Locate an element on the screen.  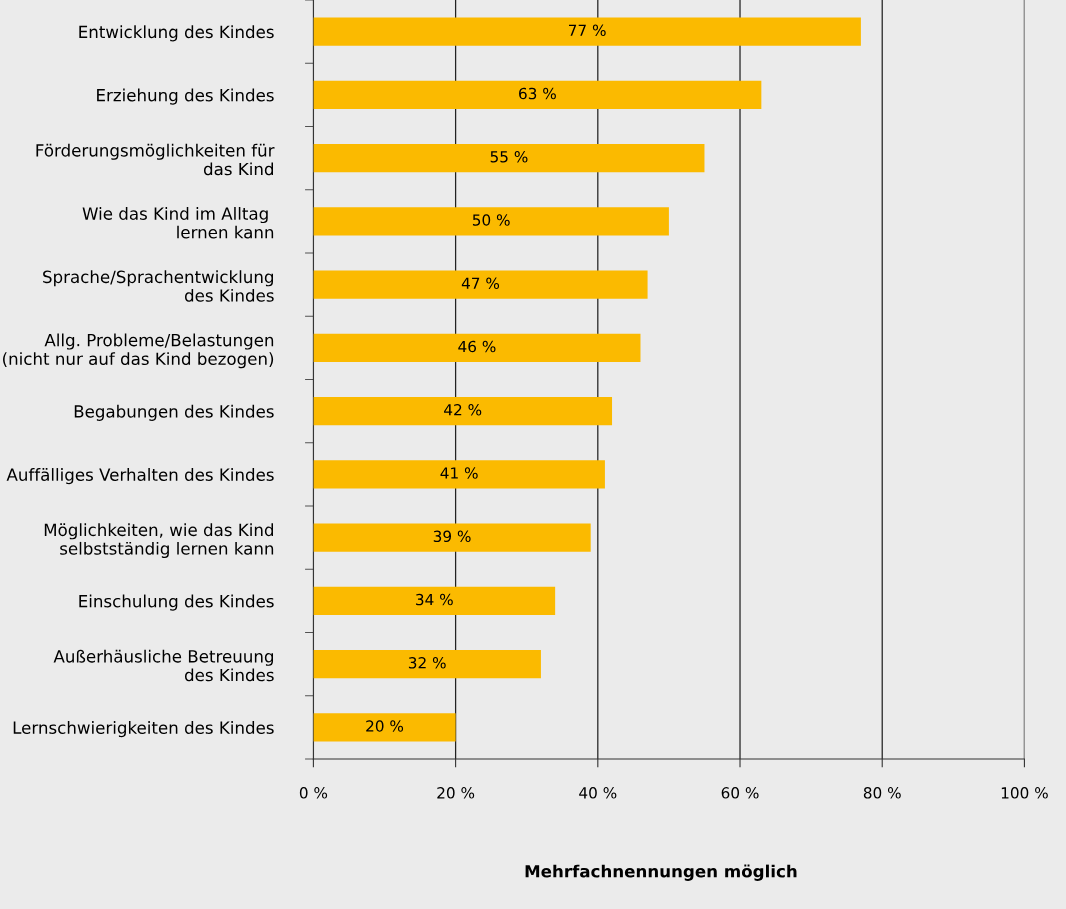
data-label: 46 % is located at coordinates (477, 346).